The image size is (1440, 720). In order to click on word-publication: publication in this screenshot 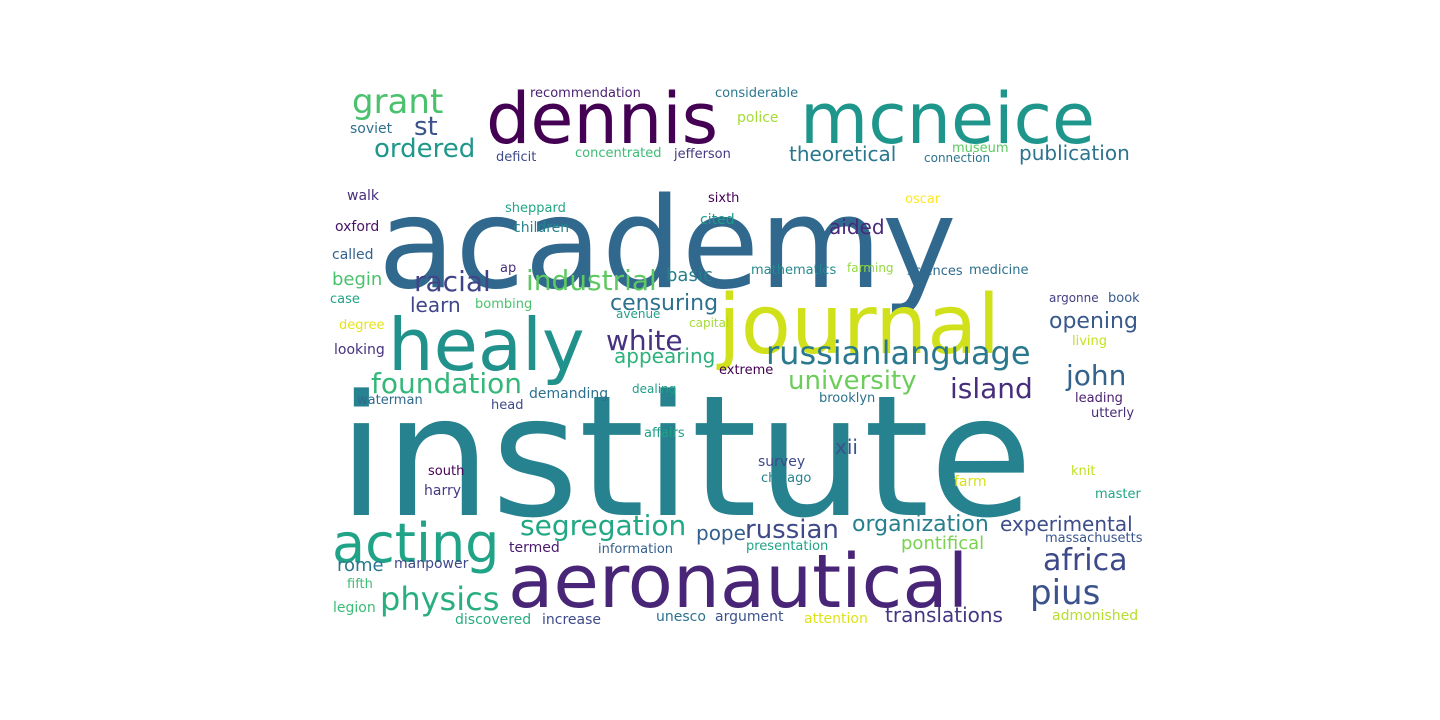, I will do `click(1074, 153)`.